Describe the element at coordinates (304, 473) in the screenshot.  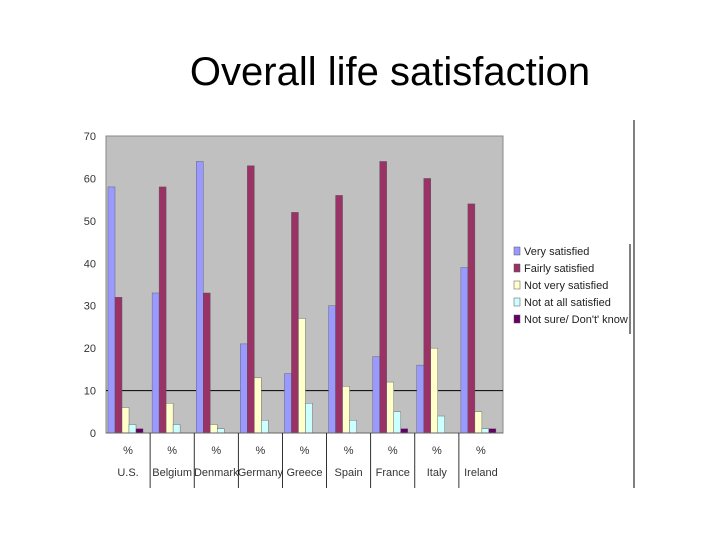
I see `x-tick-label: Greece` at that location.